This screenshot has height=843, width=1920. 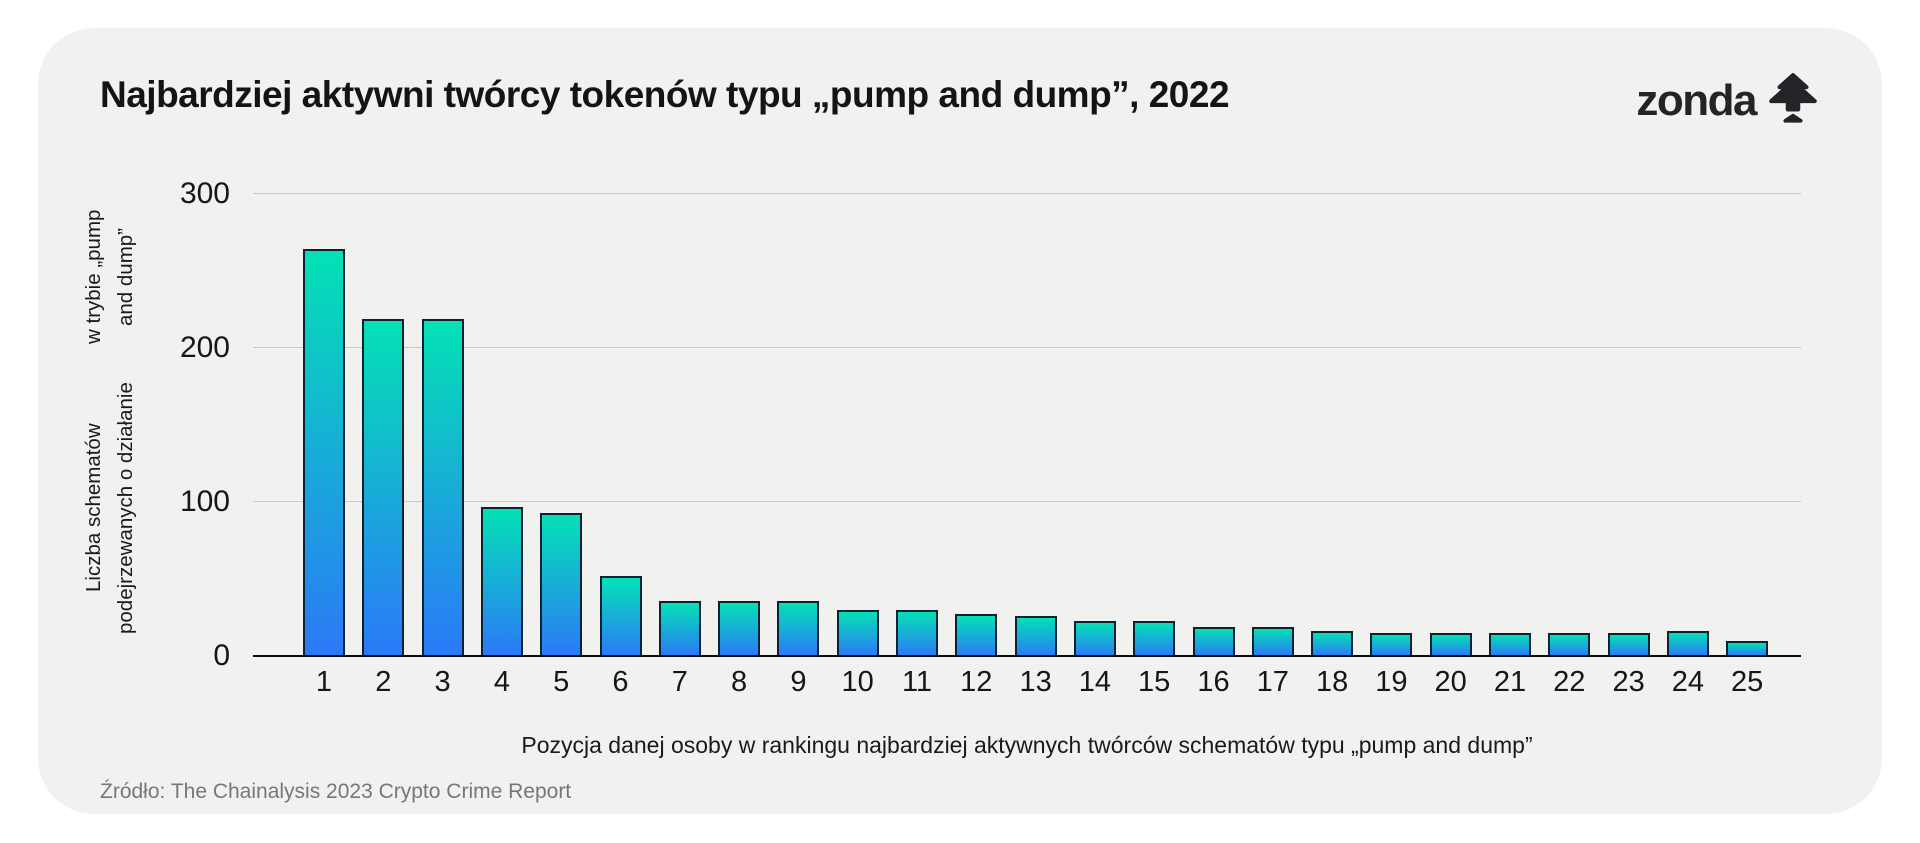 What do you see at coordinates (1688, 682) in the screenshot?
I see `x-tick-label-24: 24` at bounding box center [1688, 682].